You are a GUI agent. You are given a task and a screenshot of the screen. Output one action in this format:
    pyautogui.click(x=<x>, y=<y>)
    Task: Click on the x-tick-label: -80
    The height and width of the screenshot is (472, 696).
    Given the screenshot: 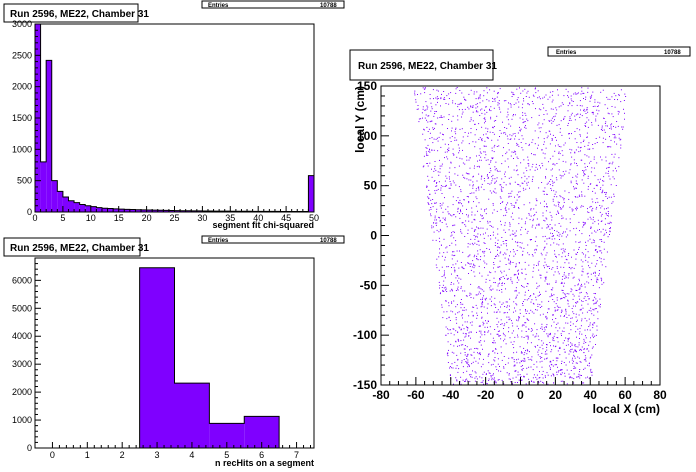 What is the action you would take?
    pyautogui.click(x=381, y=395)
    